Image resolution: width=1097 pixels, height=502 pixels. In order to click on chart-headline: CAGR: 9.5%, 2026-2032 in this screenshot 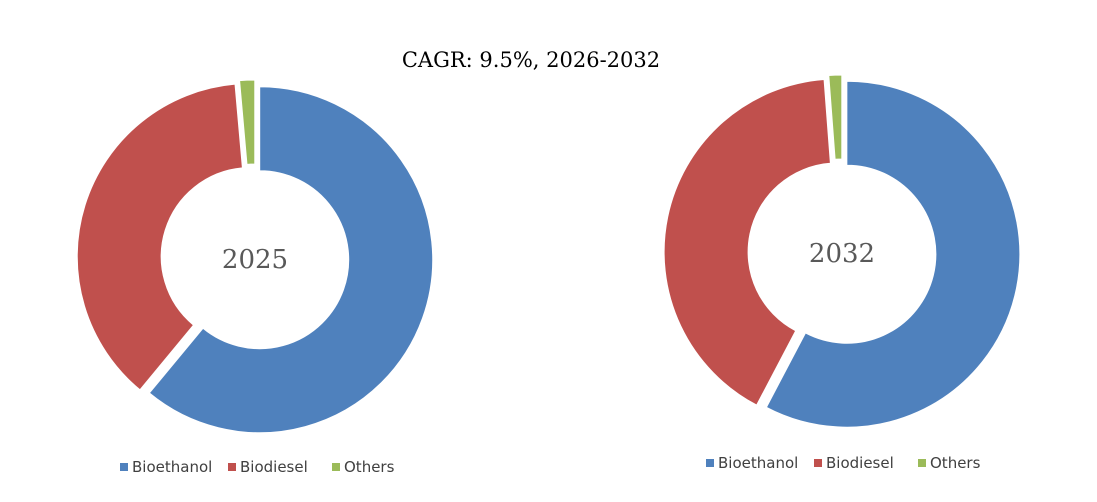, I will do `click(531, 60)`.